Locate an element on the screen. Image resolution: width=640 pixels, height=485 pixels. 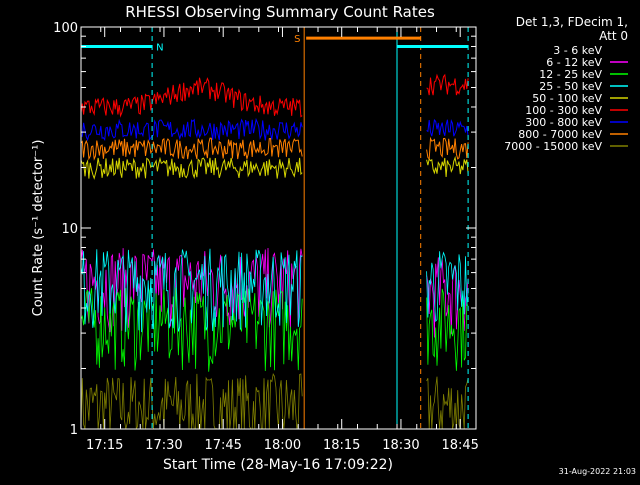
x-tick-label: 18:30 is located at coordinates (400, 445).